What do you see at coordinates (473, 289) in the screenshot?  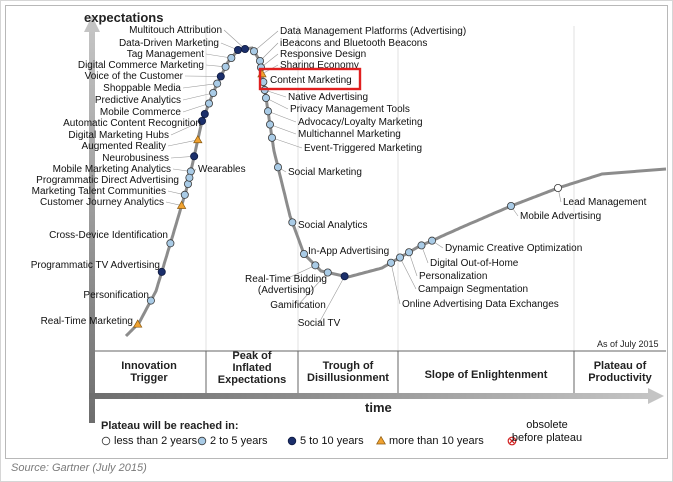 I see `tech-label-campaign-segmentation: Campaign Segmentation` at bounding box center [473, 289].